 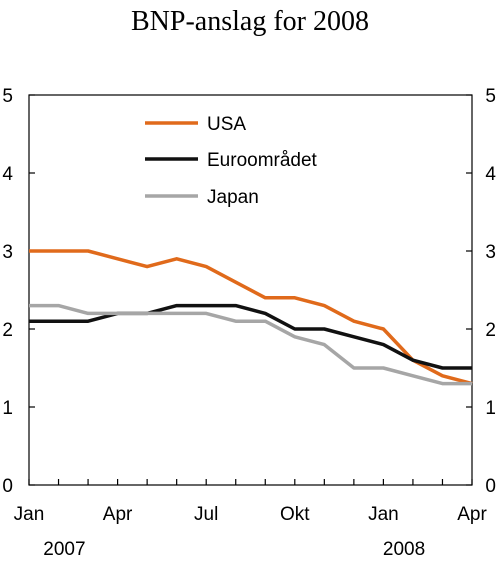 I want to click on x-tick-label: Jul, so click(x=206, y=514).